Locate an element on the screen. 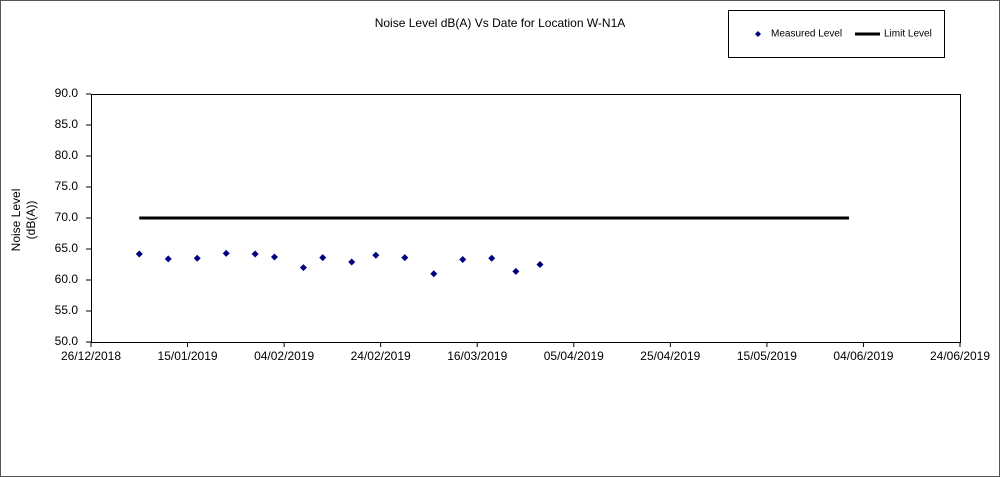 This screenshot has width=1000, height=477. y-tick-label: 70.0 is located at coordinates (67, 217).